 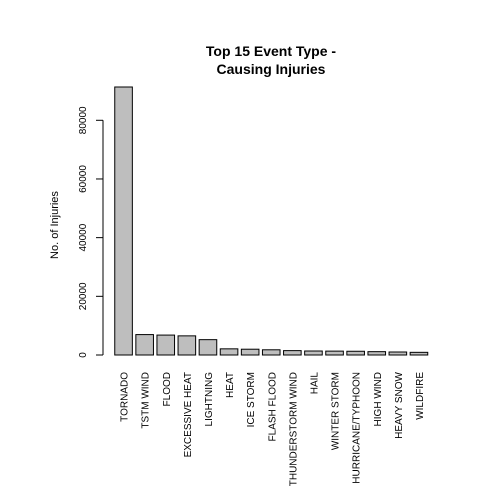 I want to click on x-tick-label: WILDFIRE, so click(x=420, y=396).